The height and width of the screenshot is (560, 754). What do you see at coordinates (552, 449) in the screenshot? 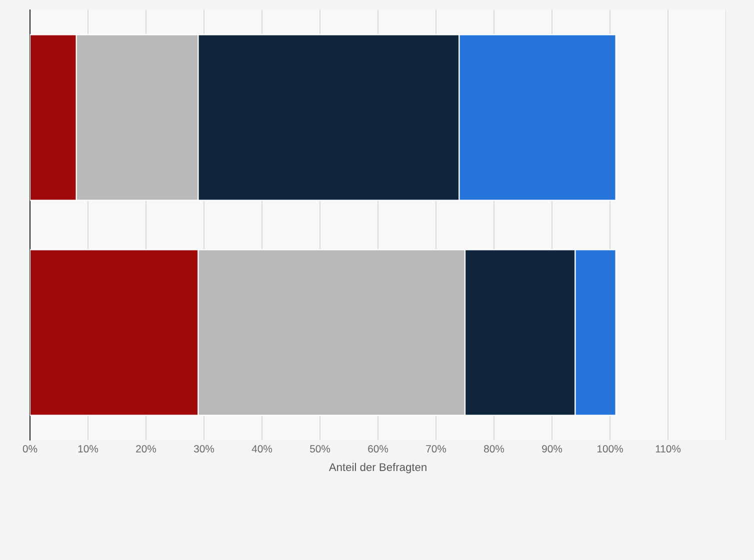
I see `x-tick-label: 90%` at bounding box center [552, 449].